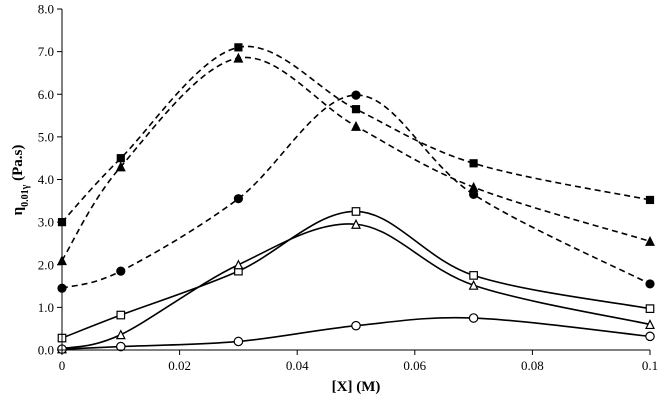  Describe the element at coordinates (62, 365) in the screenshot. I see `x-tick-label: 0` at that location.